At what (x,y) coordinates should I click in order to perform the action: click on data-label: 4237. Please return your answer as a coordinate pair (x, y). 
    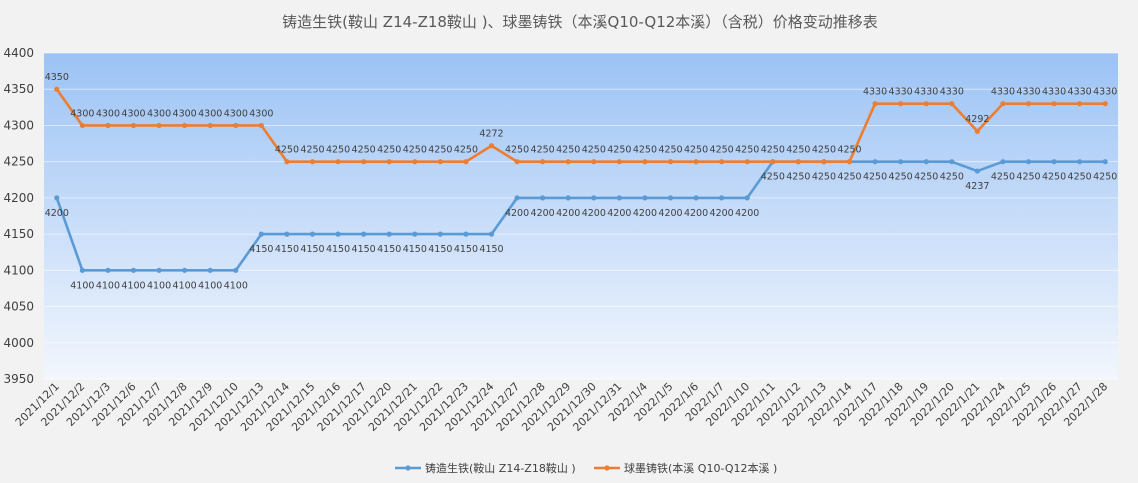
    Looking at the image, I should click on (977, 186).